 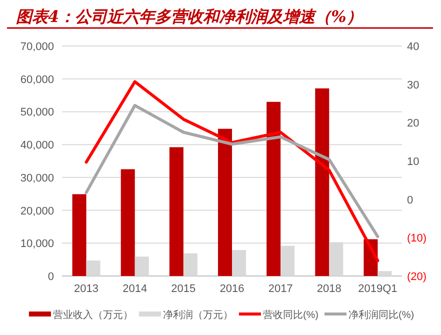 I want to click on y-tick-label: 20,000, so click(x=37, y=211).